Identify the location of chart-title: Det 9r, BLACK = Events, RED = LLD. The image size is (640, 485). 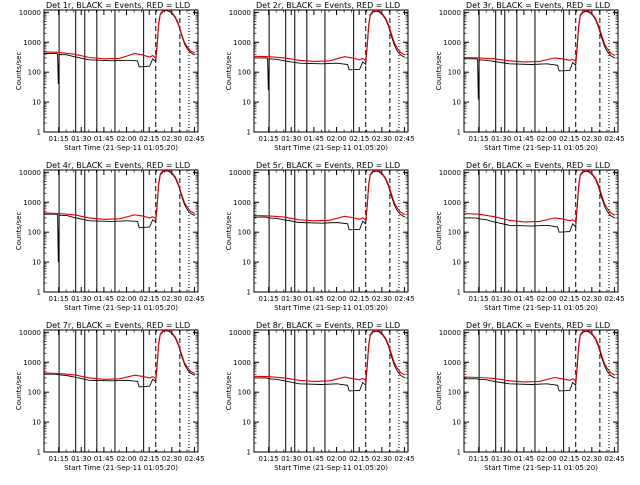
(538, 325).